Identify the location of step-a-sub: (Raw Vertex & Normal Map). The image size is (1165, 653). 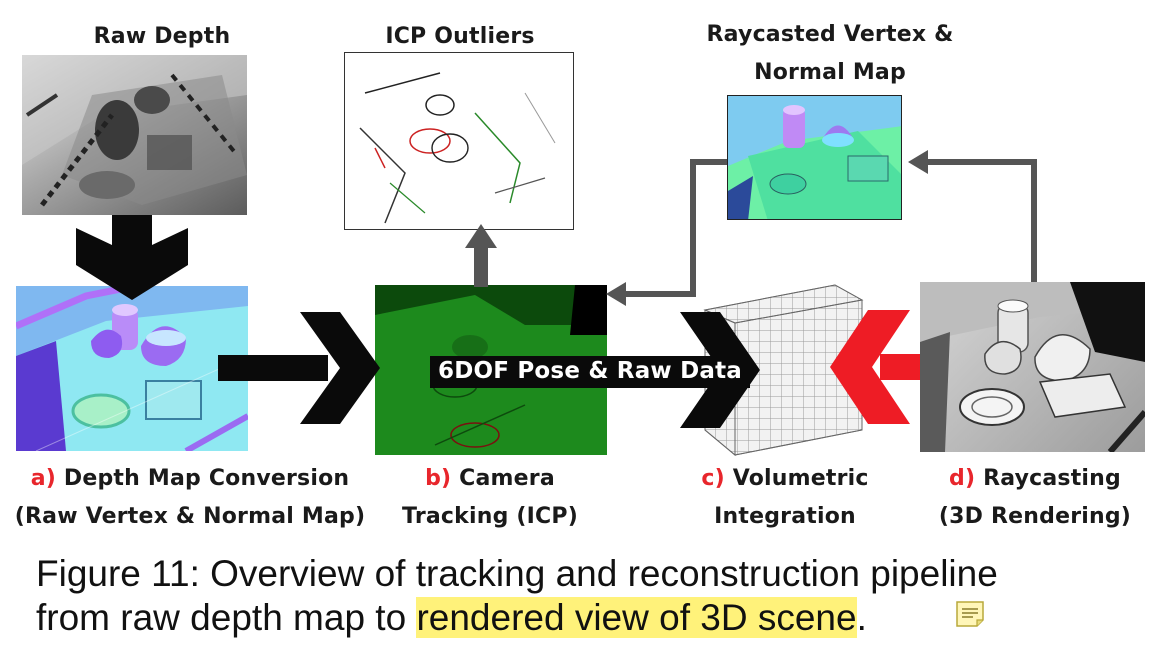
(190, 516).